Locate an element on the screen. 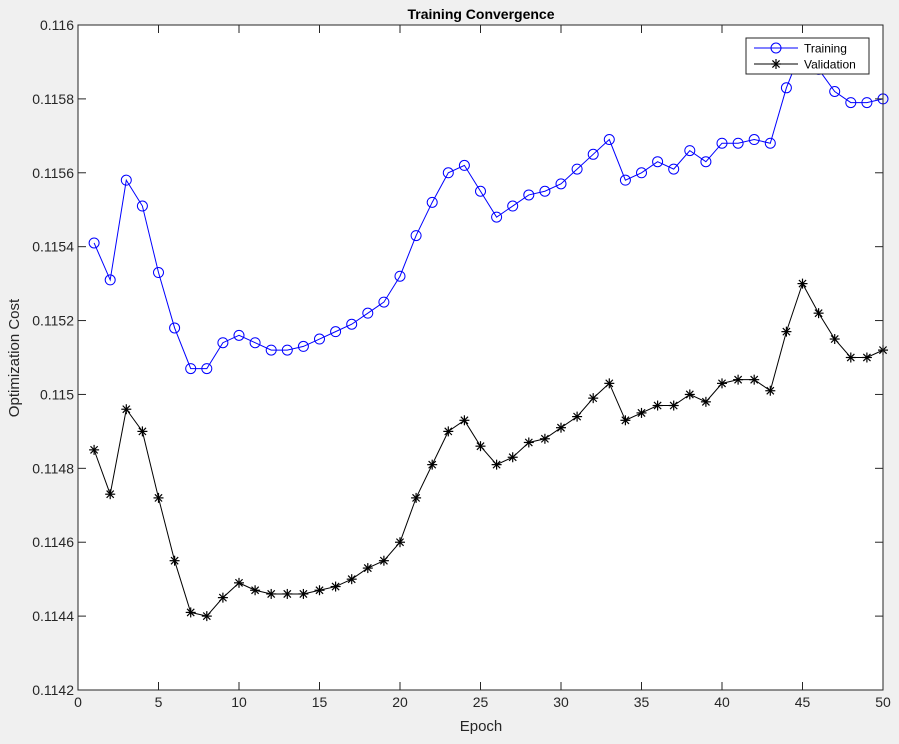  y-tick-label: 0.115 is located at coordinates (57, 394).